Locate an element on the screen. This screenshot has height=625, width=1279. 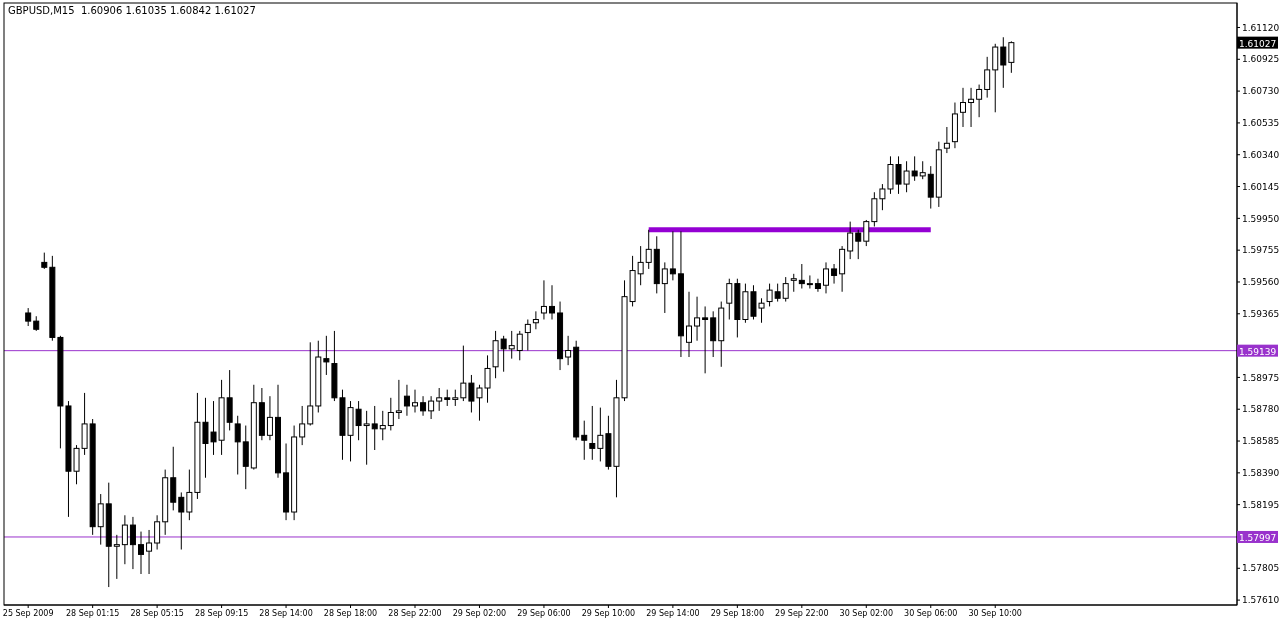
y-tick-label: 1.60340 is located at coordinates (1260, 154).